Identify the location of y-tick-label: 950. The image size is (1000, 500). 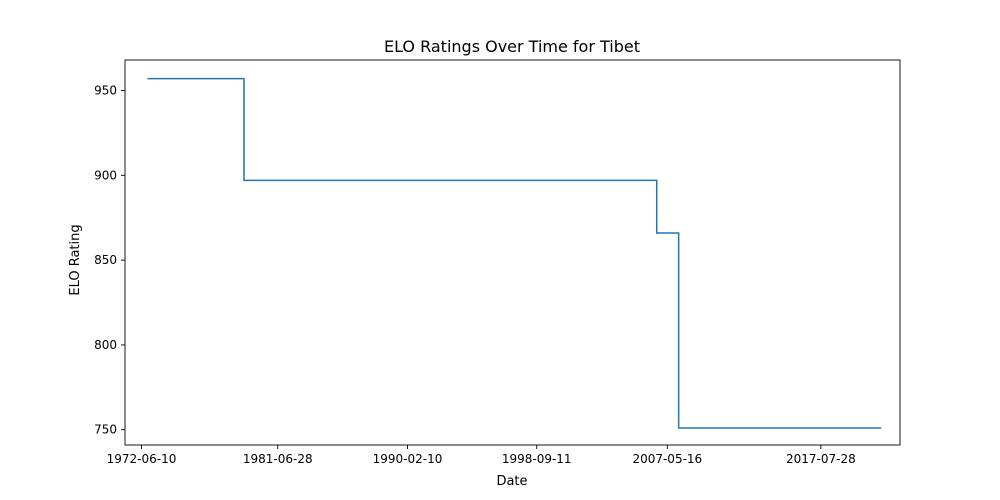
(105, 91).